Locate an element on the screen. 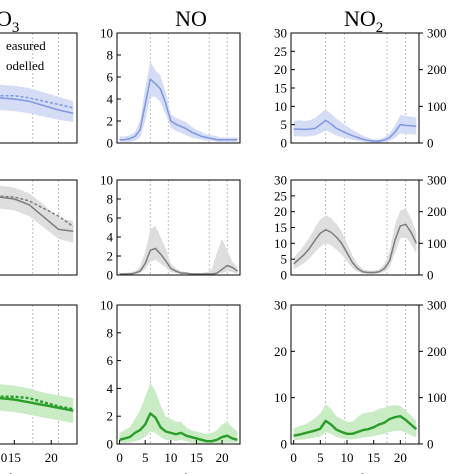 Image resolution: width=474 pixels, height=474 pixels. panel-no2-row-3: 0 10 20 30 is located at coordinates (347, 375).